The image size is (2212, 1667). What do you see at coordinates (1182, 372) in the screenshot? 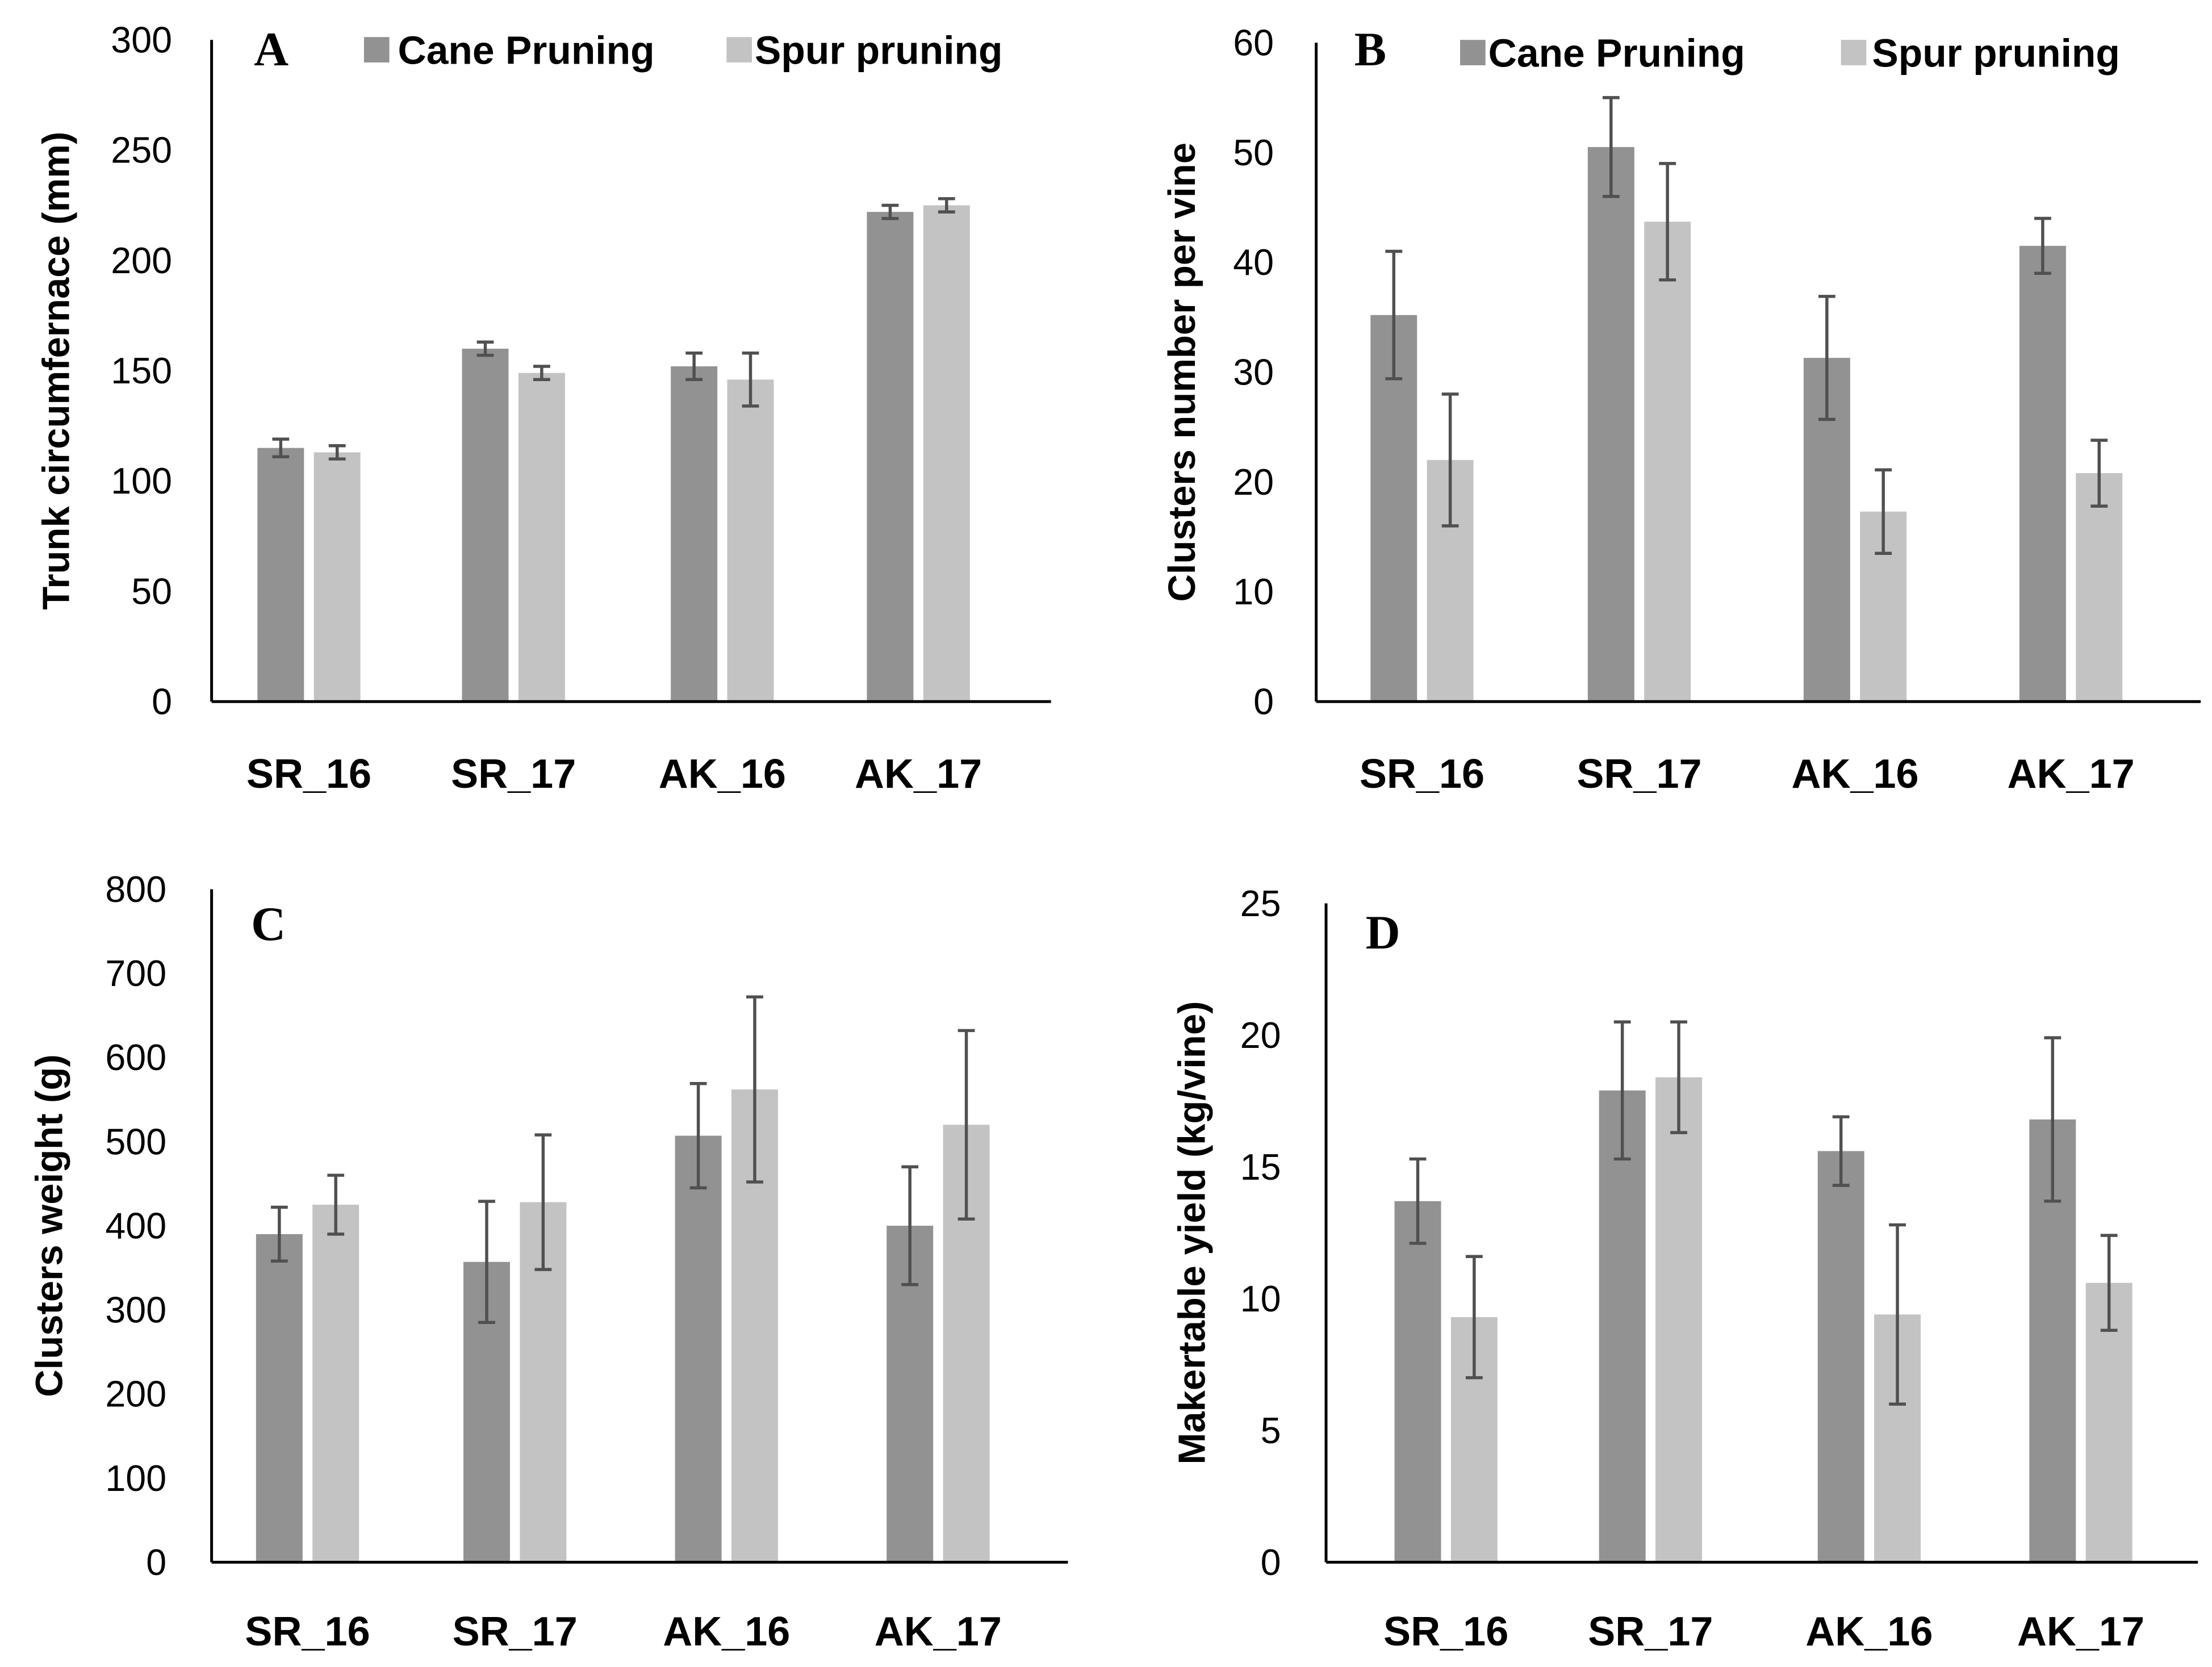
I see `y-axis-label: Clusters number per vine` at bounding box center [1182, 372].